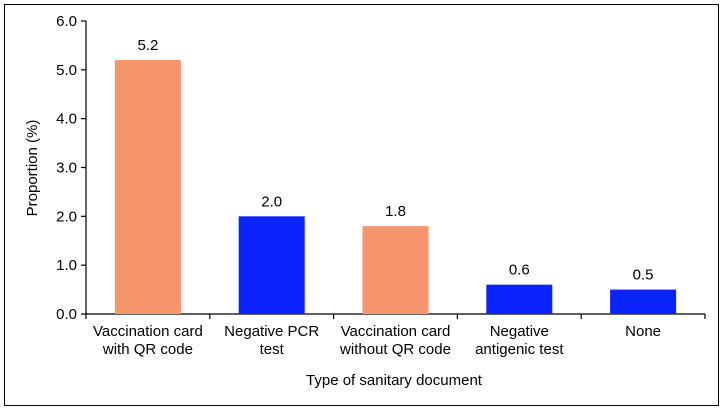 The height and width of the screenshot is (412, 725). I want to click on x-tick-label-line: with QR code, so click(147, 349).